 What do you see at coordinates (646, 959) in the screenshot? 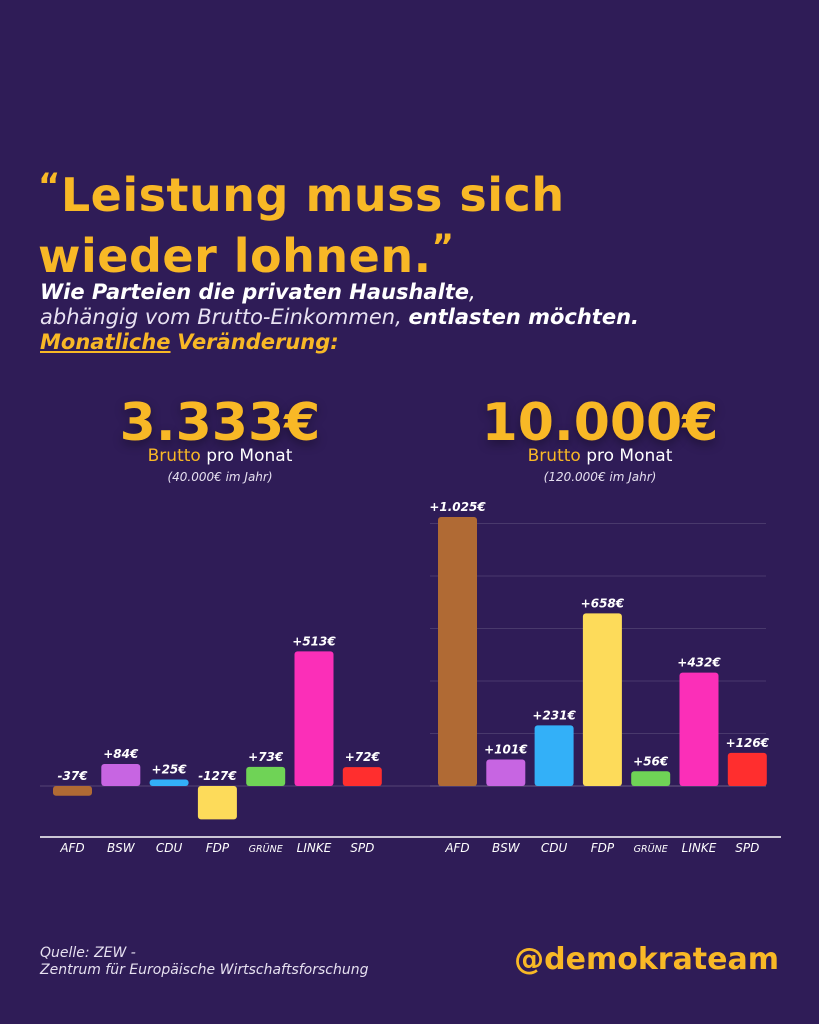
I see `handle: @demokrateam` at bounding box center [646, 959].